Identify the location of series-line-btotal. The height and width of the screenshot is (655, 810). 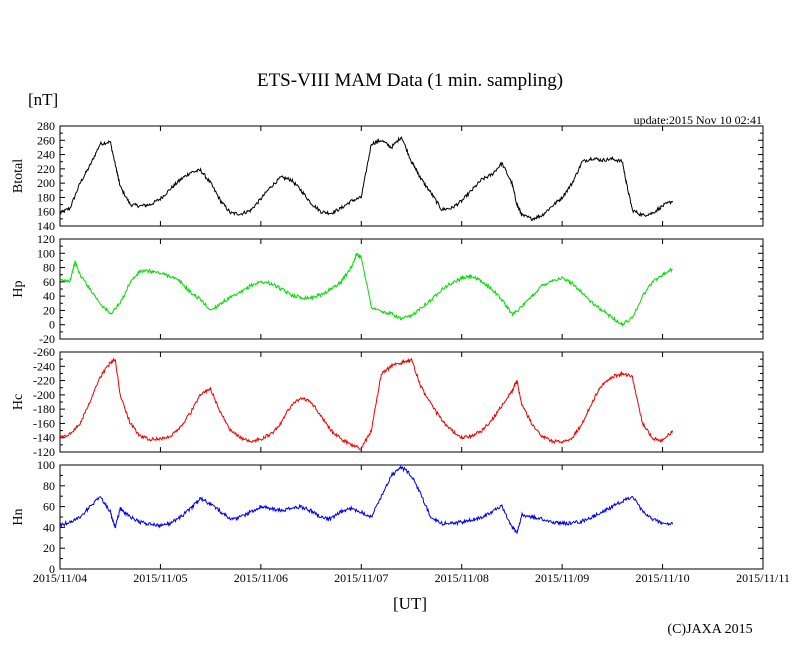
(366, 179).